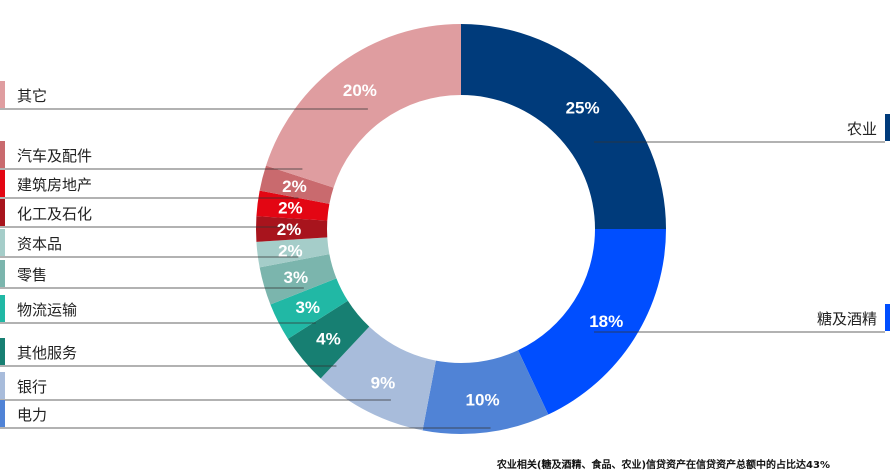 The width and height of the screenshot is (892, 475). What do you see at coordinates (47, 310) in the screenshot?
I see `category-label: 物流运输` at bounding box center [47, 310].